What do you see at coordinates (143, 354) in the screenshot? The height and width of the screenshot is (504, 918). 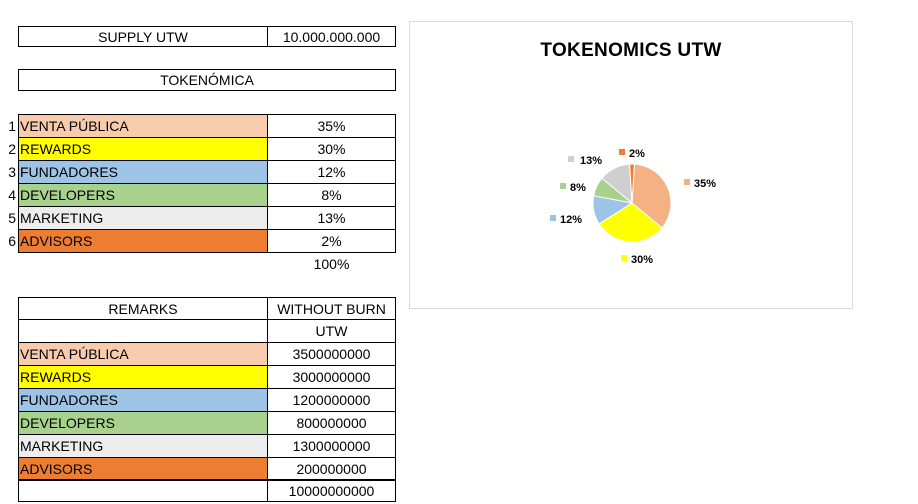 I see `remarks-row-label: VENTA PÚBLICA` at bounding box center [143, 354].